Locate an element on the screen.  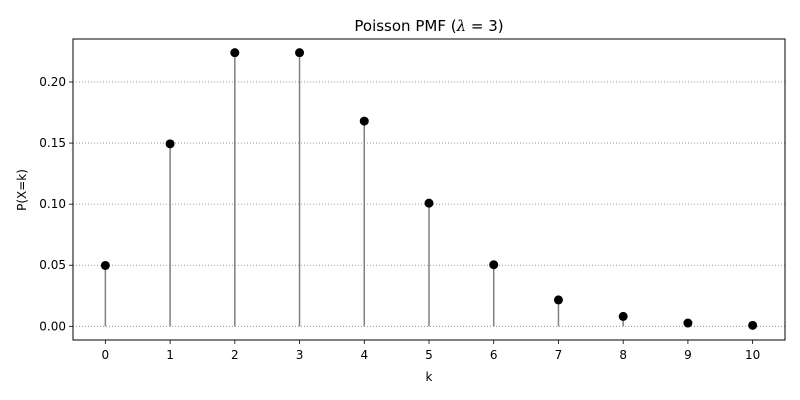
y-tick-label: 0.10 is located at coordinates (52, 204).